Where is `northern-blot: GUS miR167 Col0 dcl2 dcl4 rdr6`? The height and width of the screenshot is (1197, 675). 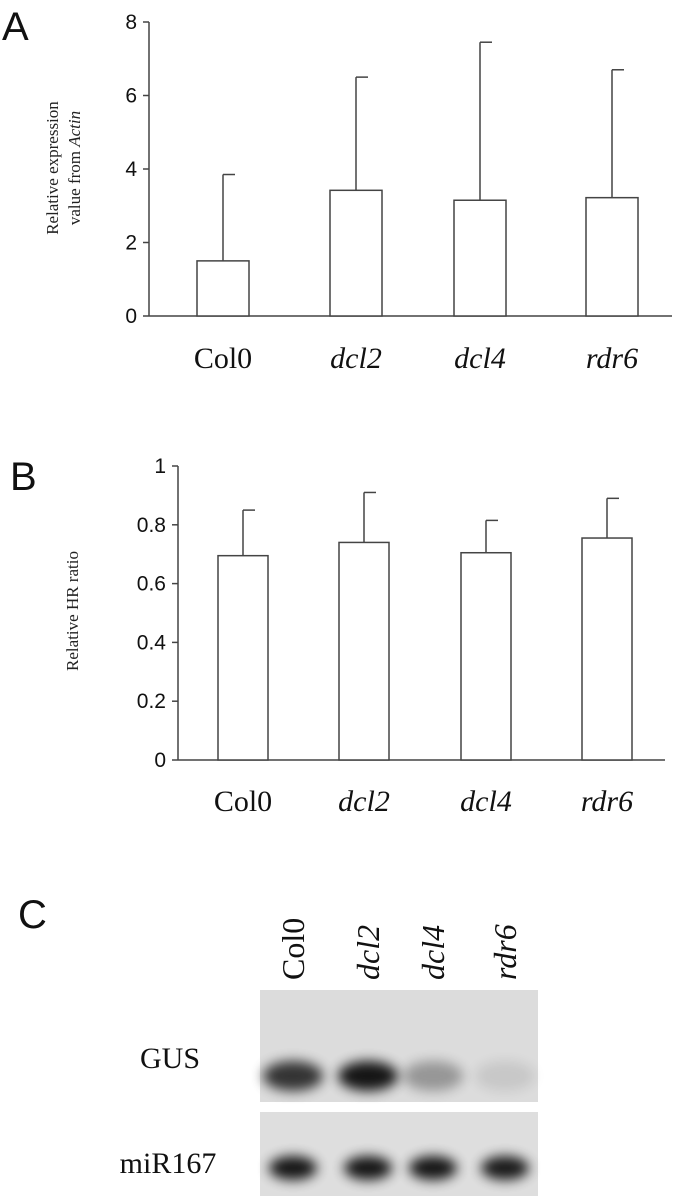 northern-blot: GUS miR167 Col0 dcl2 dcl4 rdr6 is located at coordinates (329, 1057).